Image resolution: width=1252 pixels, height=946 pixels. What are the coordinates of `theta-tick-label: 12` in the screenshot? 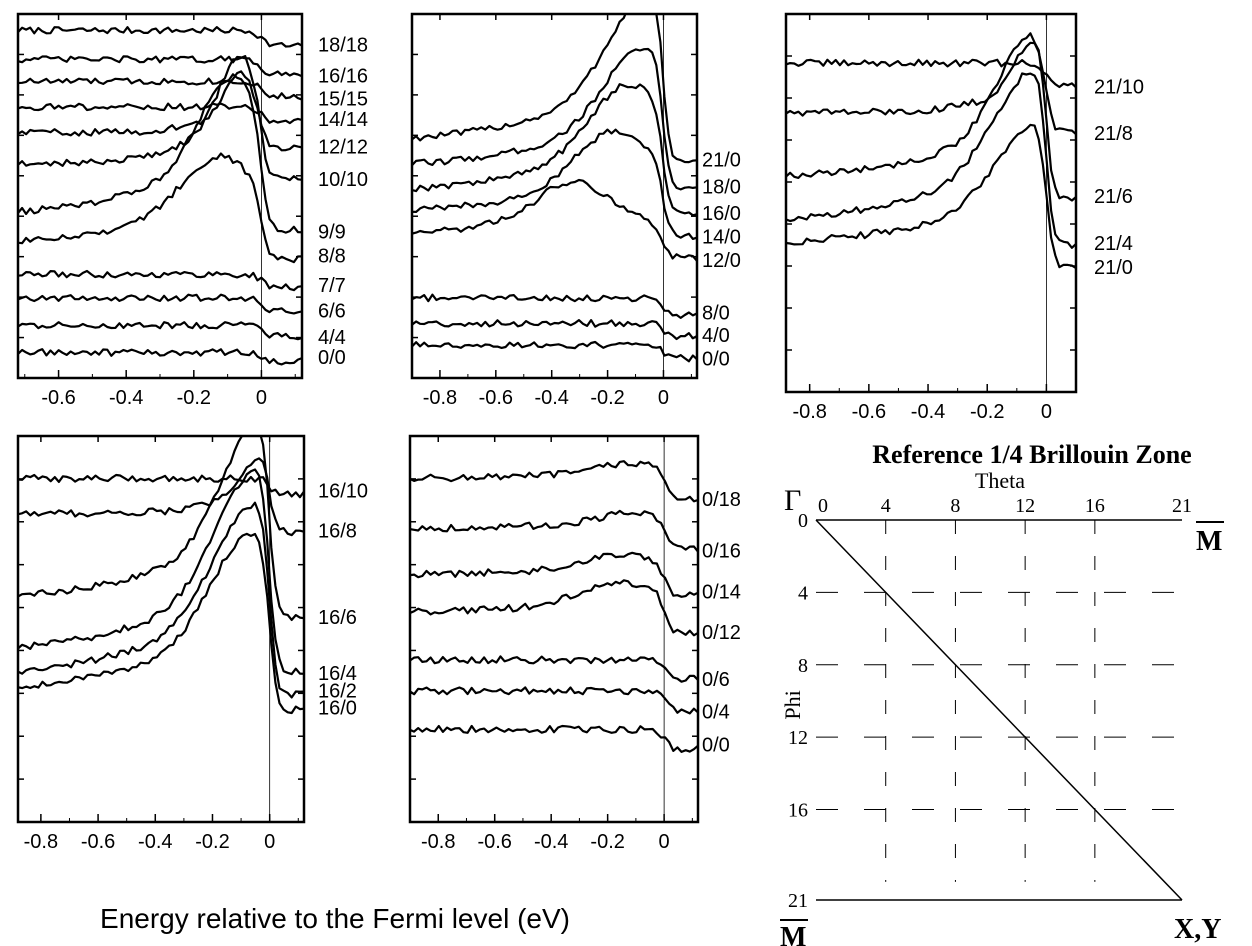 It's located at (1025, 506).